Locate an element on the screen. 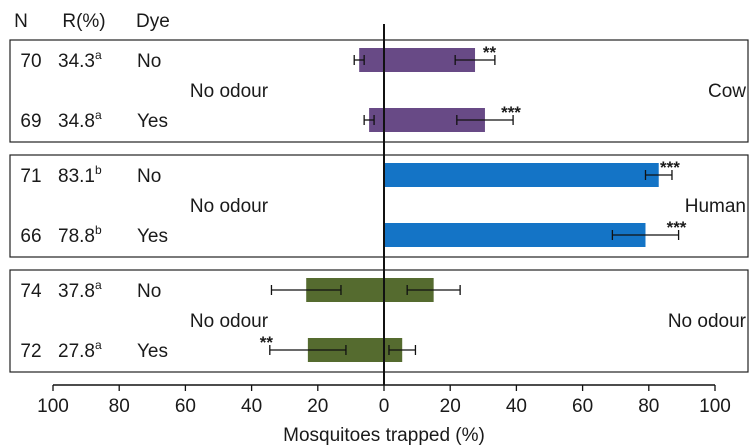 The width and height of the screenshot is (753, 446). x-axis: 100 80 60 40 20 0 20 40 60 80 100 is located at coordinates (384, 400).